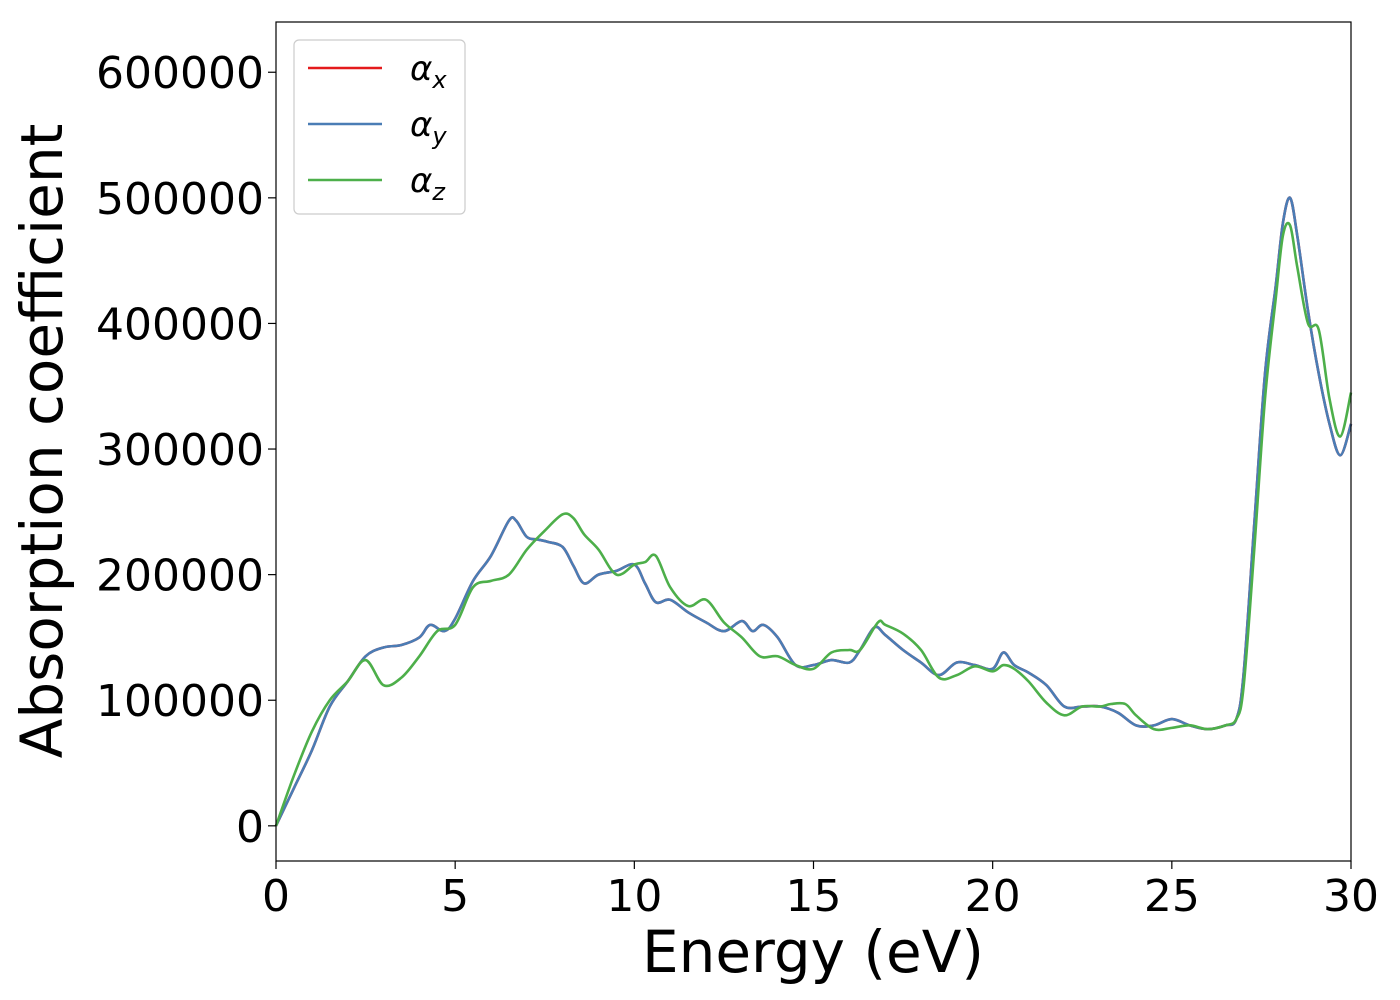 The width and height of the screenshot is (1400, 1000). Describe the element at coordinates (813, 952) in the screenshot. I see `x-axis-label: Energy (eV)` at that location.